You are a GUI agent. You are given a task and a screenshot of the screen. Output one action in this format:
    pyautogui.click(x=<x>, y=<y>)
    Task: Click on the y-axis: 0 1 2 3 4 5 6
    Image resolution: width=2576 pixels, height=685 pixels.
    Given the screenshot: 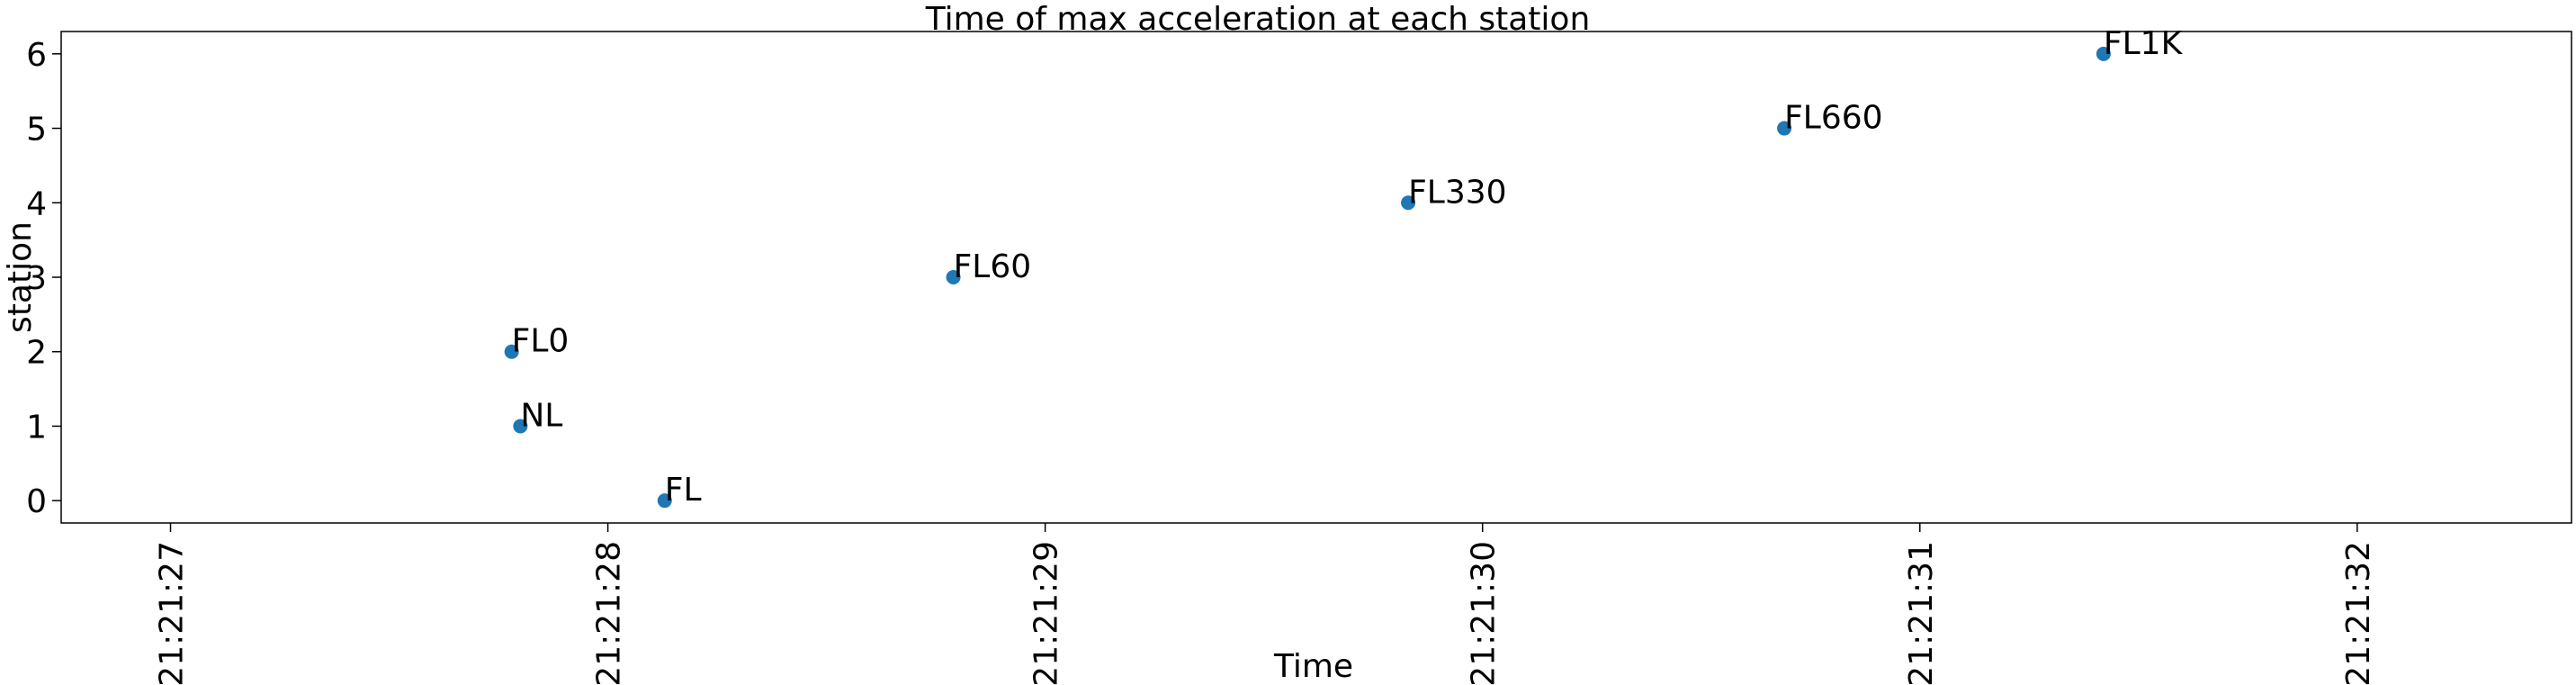 What is the action you would take?
    pyautogui.click(x=44, y=278)
    